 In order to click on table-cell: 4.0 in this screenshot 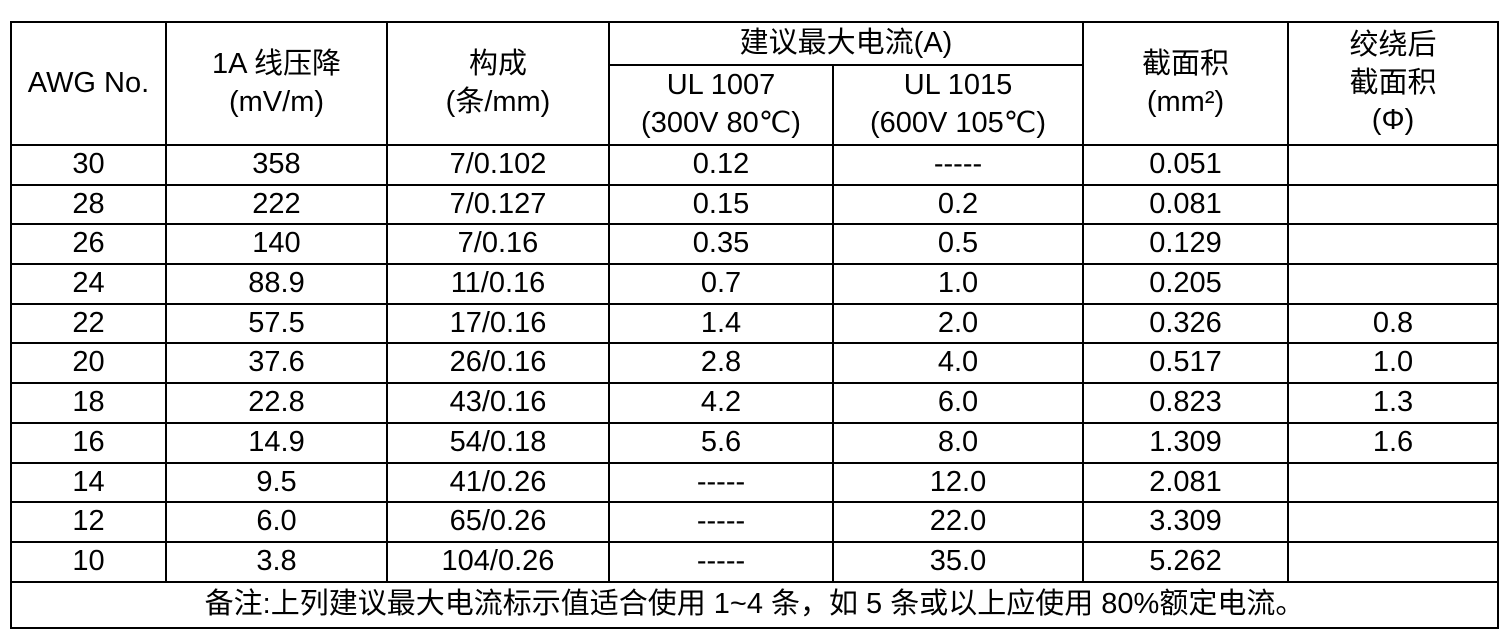, I will do `click(958, 363)`.